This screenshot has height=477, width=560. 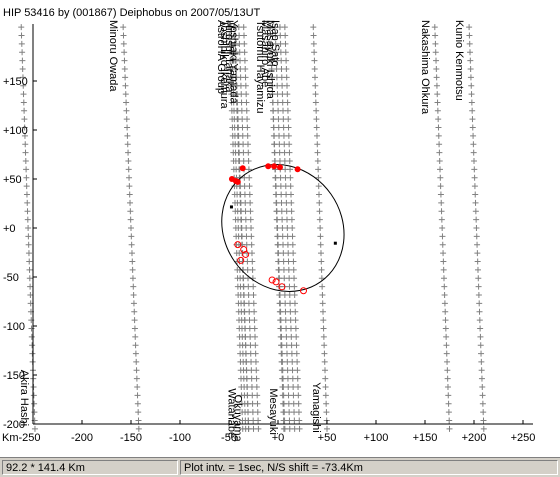 What do you see at coordinates (275, 43) in the screenshot?
I see `observer-label: Isao Sato` at bounding box center [275, 43].